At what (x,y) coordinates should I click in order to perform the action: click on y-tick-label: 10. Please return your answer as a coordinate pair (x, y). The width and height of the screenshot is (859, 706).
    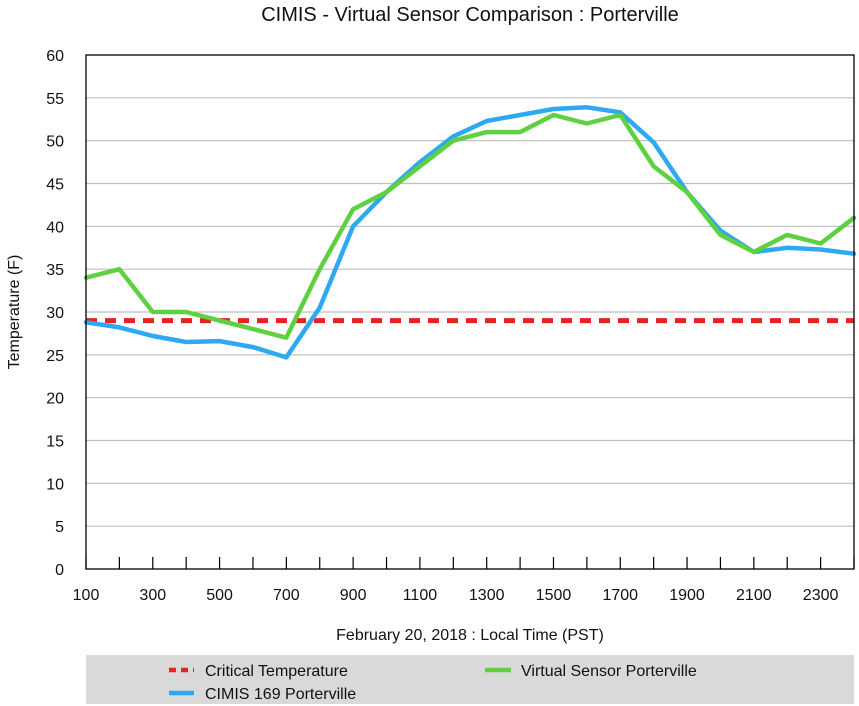
    Looking at the image, I should click on (55, 484).